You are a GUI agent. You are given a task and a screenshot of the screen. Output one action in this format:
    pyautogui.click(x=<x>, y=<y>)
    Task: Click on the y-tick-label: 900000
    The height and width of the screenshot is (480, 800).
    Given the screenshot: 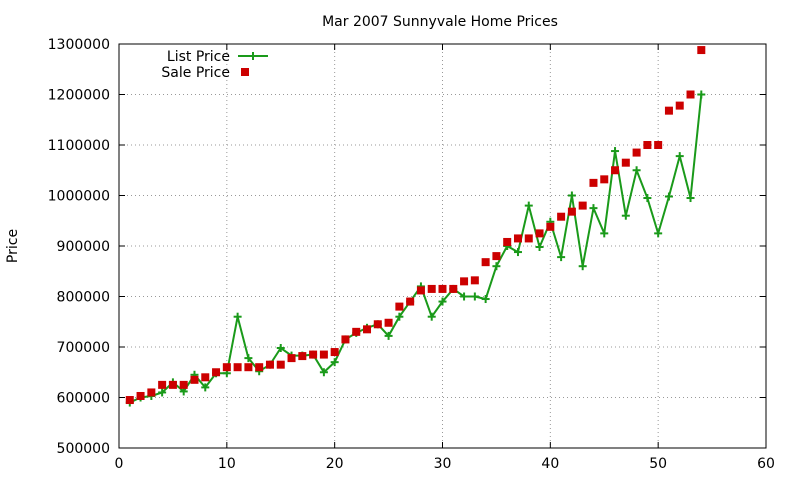 What is the action you would take?
    pyautogui.click(x=83, y=247)
    